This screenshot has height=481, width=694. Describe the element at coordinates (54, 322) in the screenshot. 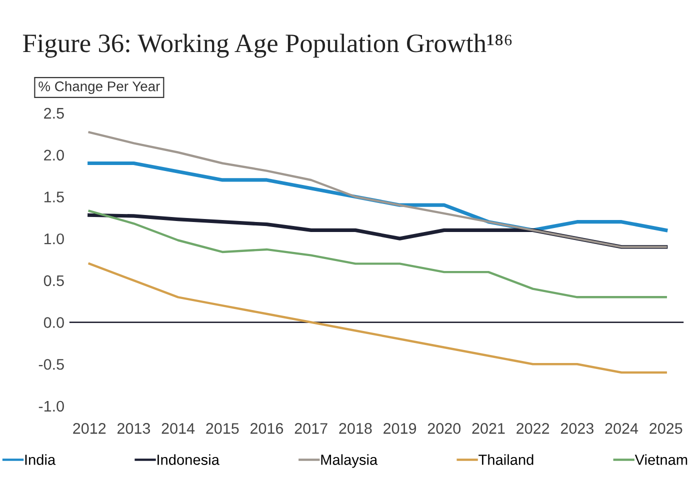

I see `y-tick-label: 0.0` at that location.